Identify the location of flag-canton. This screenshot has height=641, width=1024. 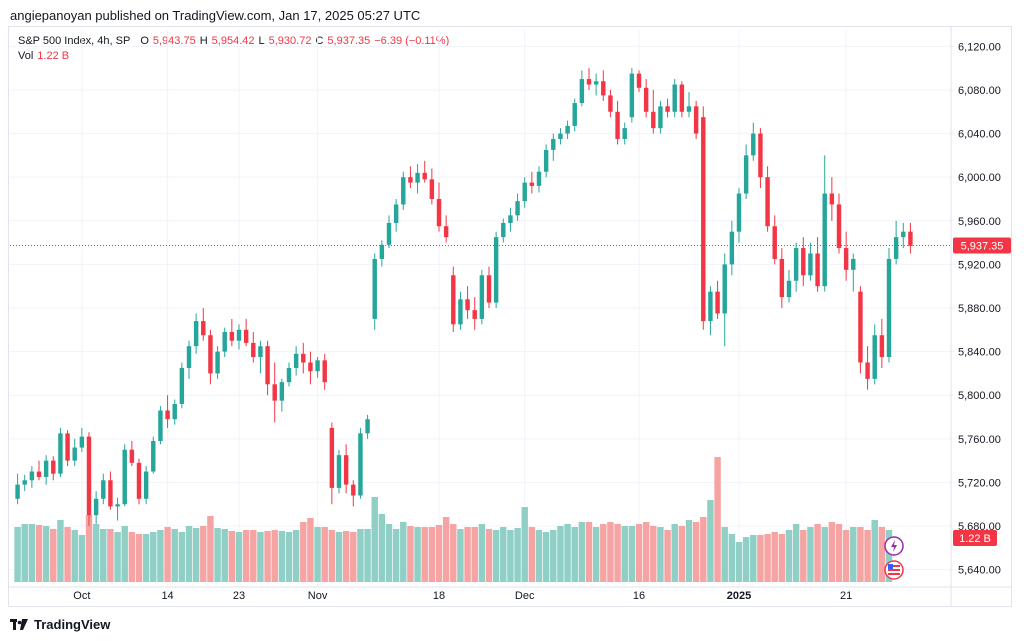
(890, 566).